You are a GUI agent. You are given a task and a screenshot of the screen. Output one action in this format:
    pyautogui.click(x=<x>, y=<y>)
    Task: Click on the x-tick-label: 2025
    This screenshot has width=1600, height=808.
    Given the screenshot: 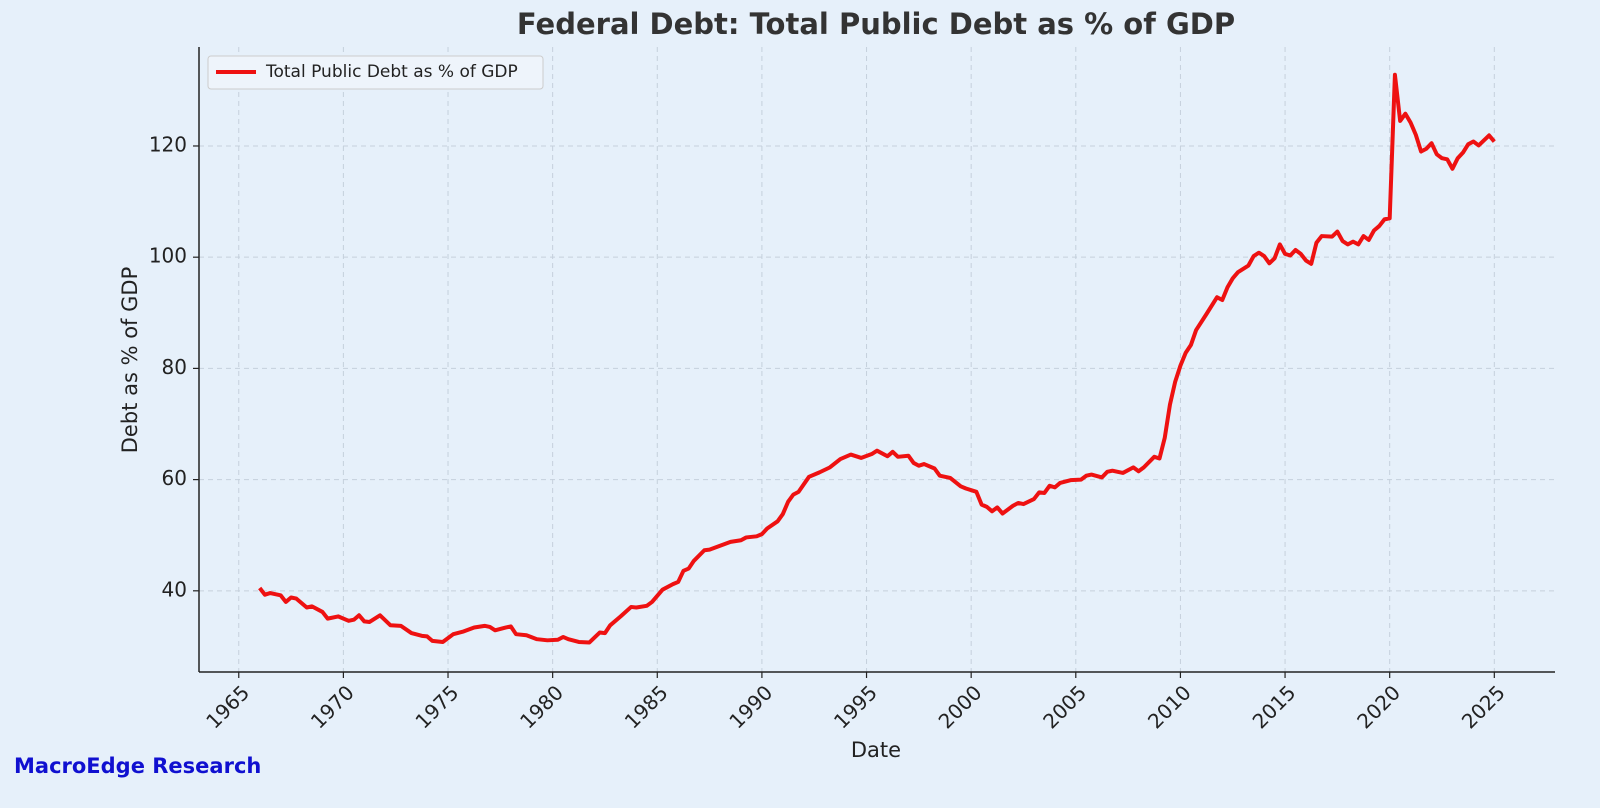 What is the action you would take?
    pyautogui.click(x=1483, y=706)
    